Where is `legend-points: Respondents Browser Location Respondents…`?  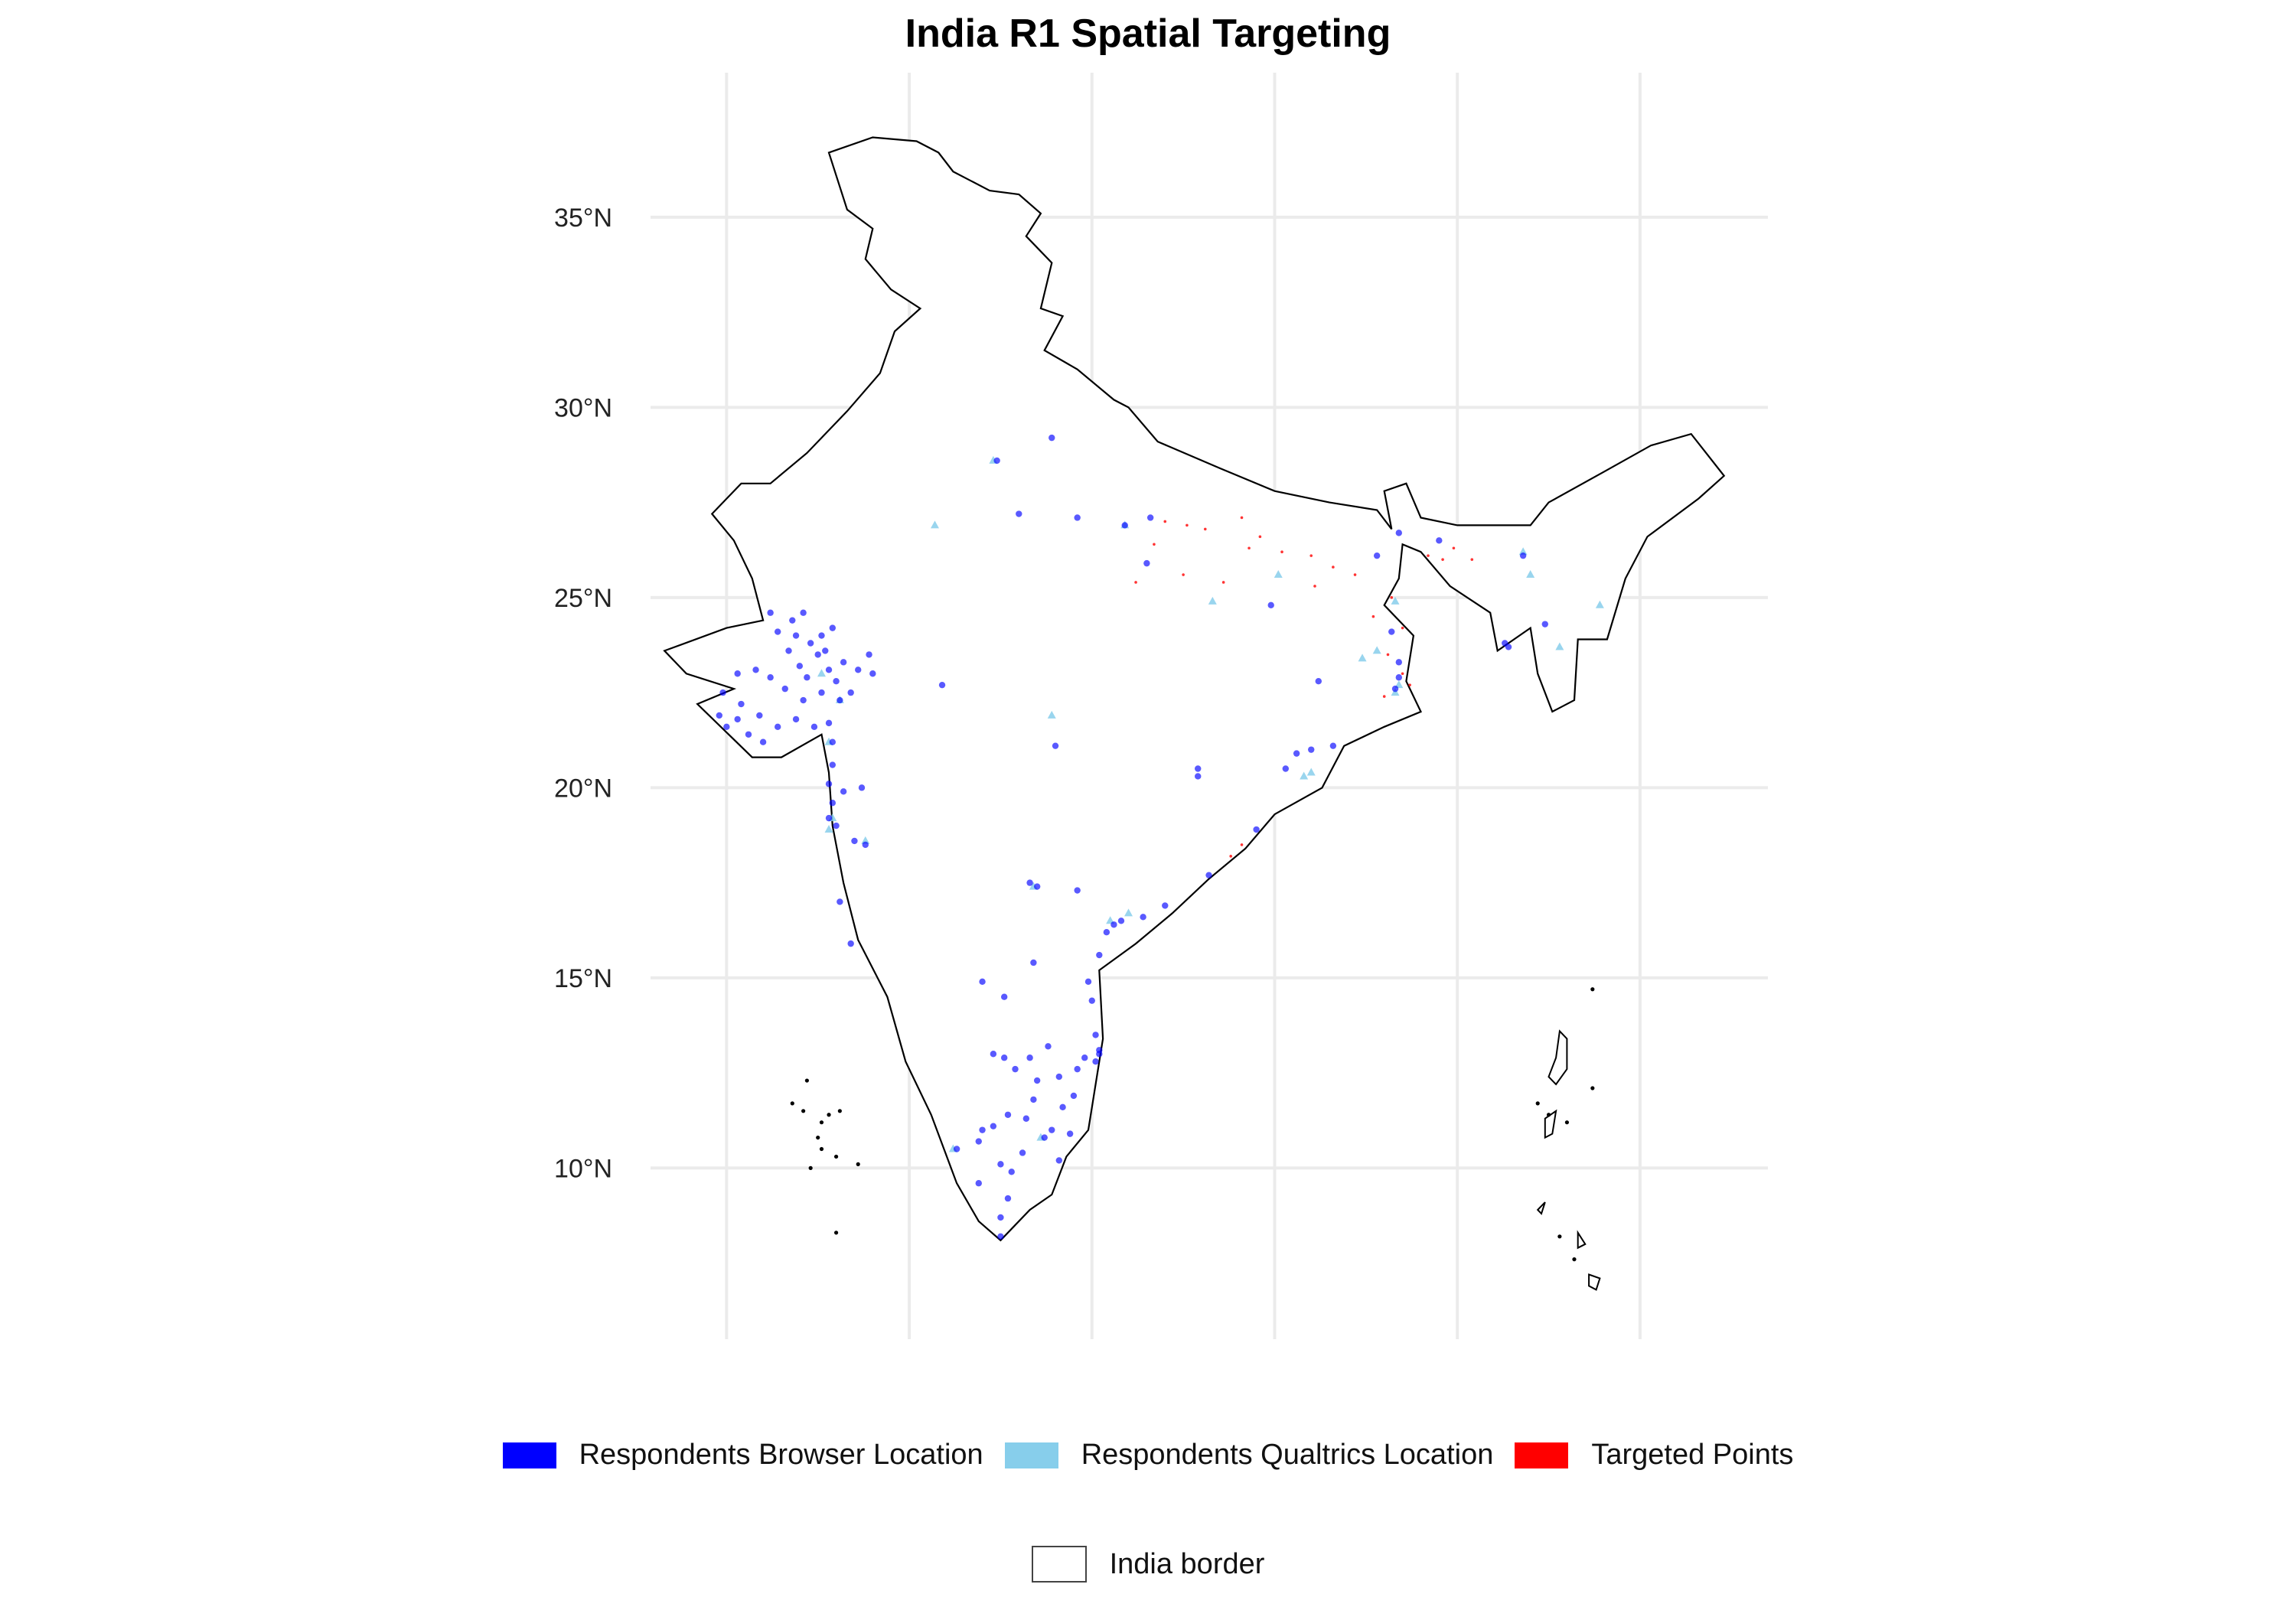 legend-points: Respondents Browser Location Respondents… is located at coordinates (1148, 1455).